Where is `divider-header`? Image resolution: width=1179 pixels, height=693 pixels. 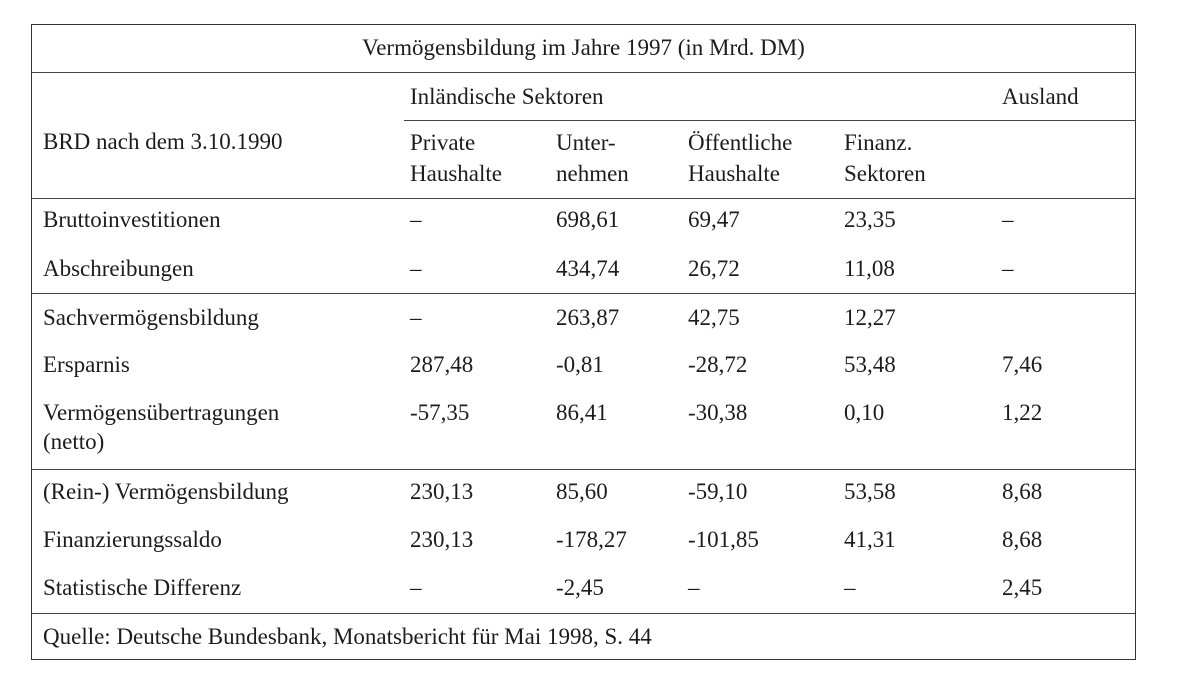 divider-header is located at coordinates (583, 198).